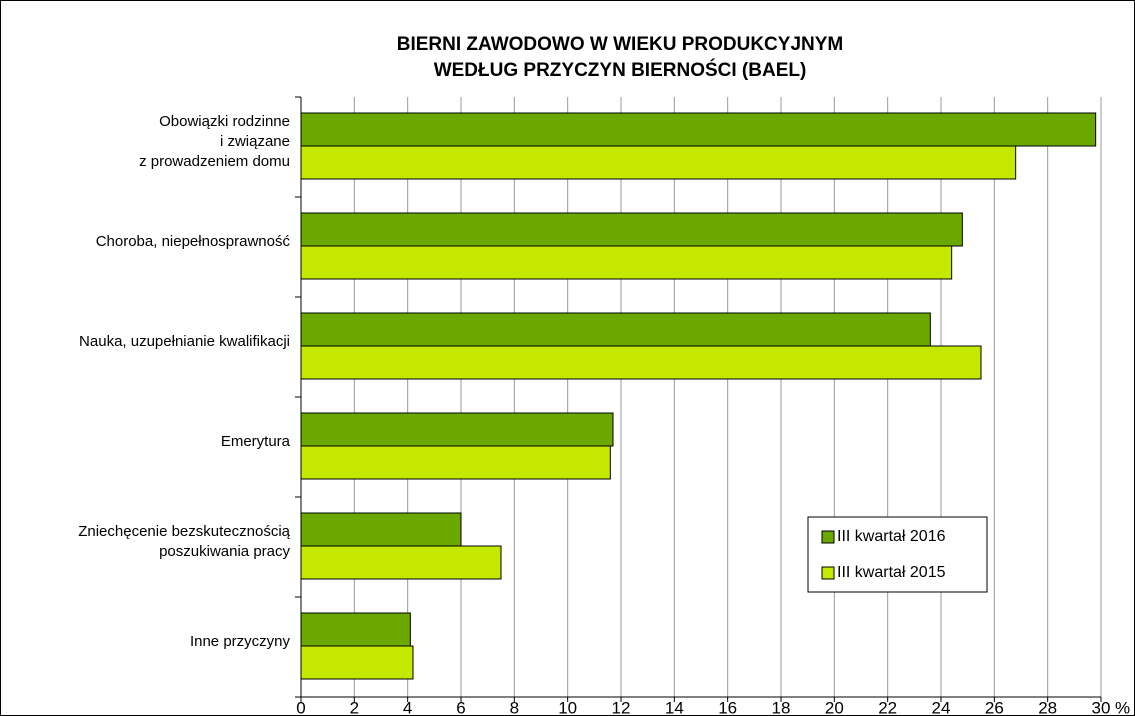  Describe the element at coordinates (184, 341) in the screenshot. I see `y-tick-label: Nauka, uzupełnianie kwalifikacji` at that location.